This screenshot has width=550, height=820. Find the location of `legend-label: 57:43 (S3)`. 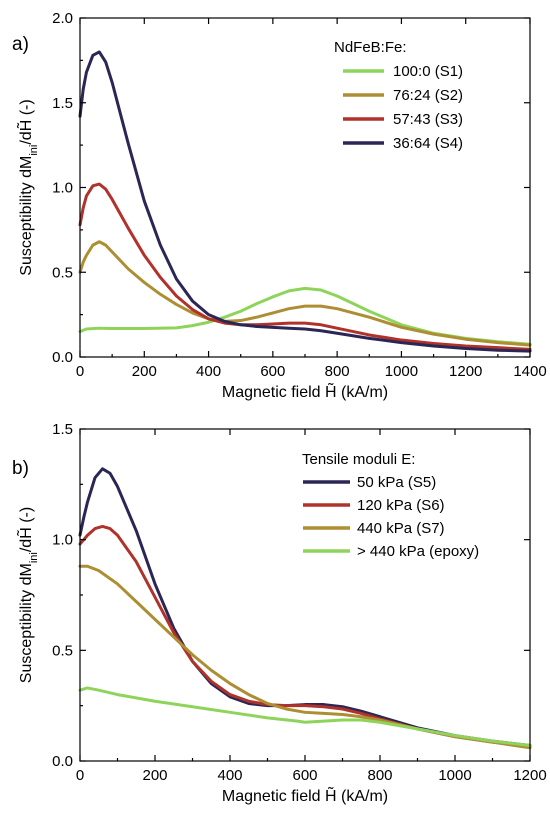

legend-label: 57:43 (S3) is located at coordinates (428, 119).